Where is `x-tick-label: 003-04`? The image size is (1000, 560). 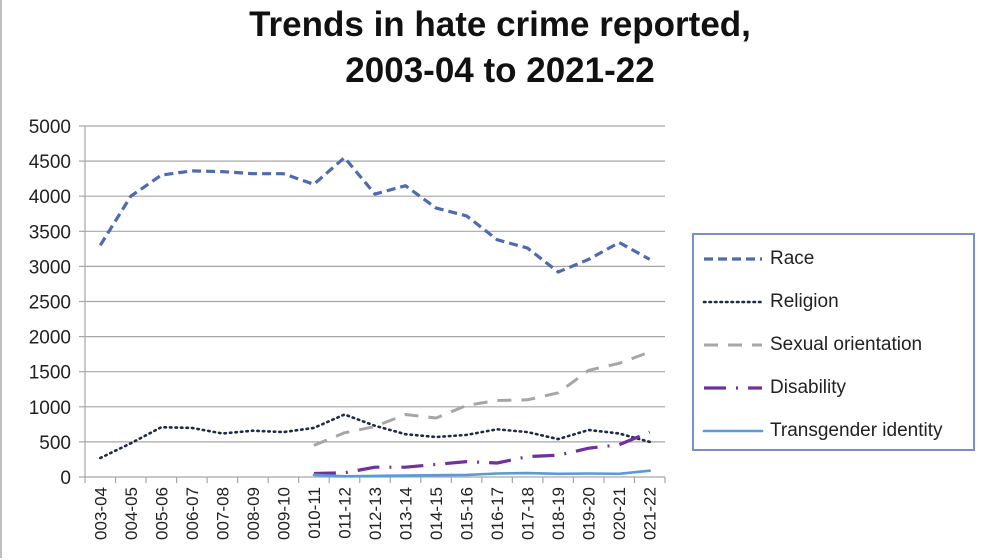 x-tick-label: 003-04 is located at coordinates (100, 513).